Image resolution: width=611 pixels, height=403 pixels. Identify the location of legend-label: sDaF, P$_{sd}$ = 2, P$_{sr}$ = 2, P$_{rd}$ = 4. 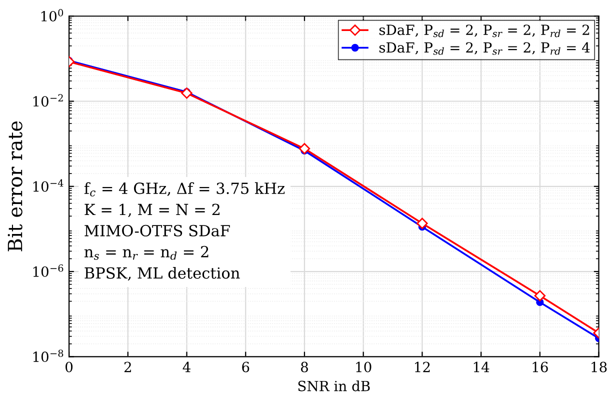
(484, 48).